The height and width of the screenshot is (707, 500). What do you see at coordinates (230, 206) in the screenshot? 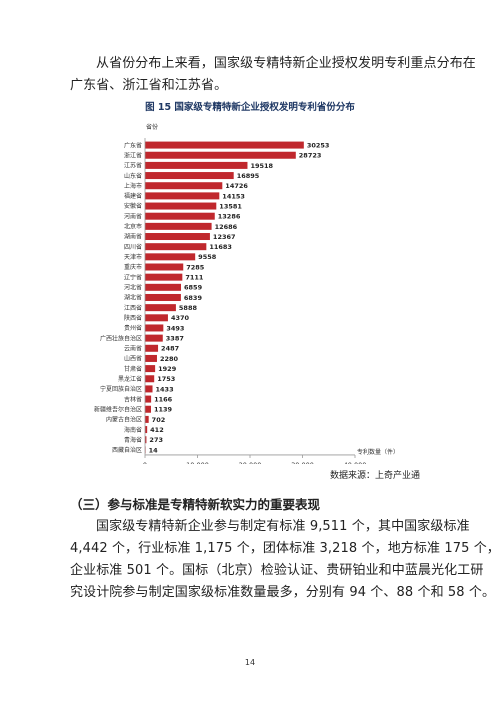
I see `data-label: 13581` at bounding box center [230, 206].